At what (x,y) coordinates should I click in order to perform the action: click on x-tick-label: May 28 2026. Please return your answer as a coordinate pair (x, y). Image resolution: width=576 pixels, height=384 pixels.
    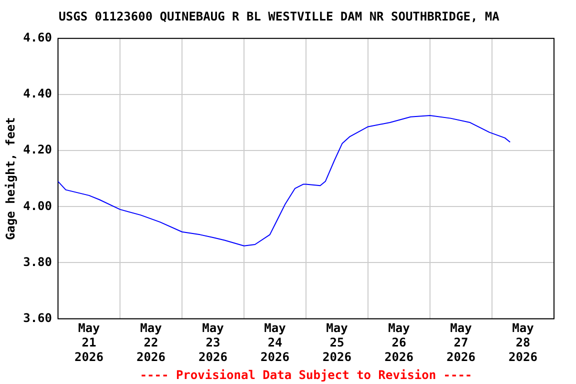
    Looking at the image, I should click on (523, 342).